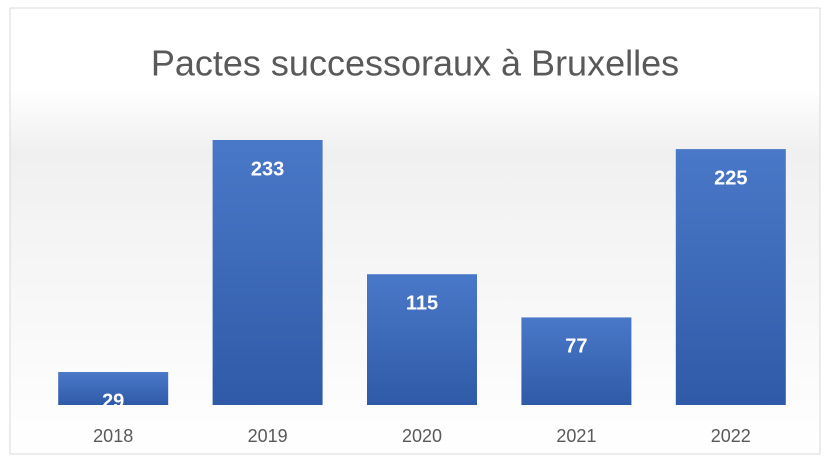 This screenshot has height=459, width=829. I want to click on data-label: 115, so click(422, 303).